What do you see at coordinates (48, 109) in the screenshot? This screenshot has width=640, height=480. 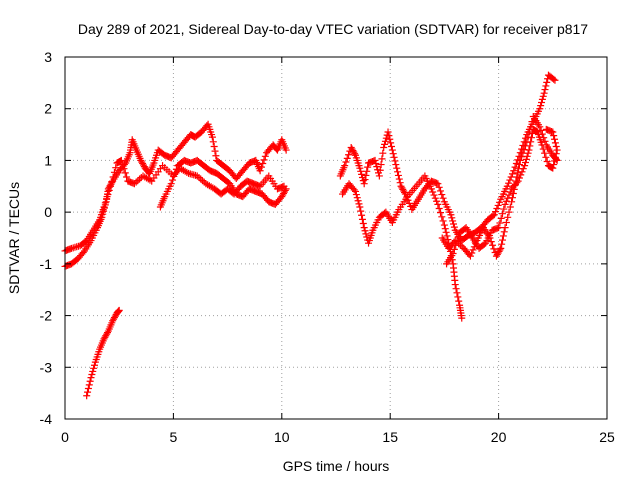 I see `y-tick-label: 2` at bounding box center [48, 109].